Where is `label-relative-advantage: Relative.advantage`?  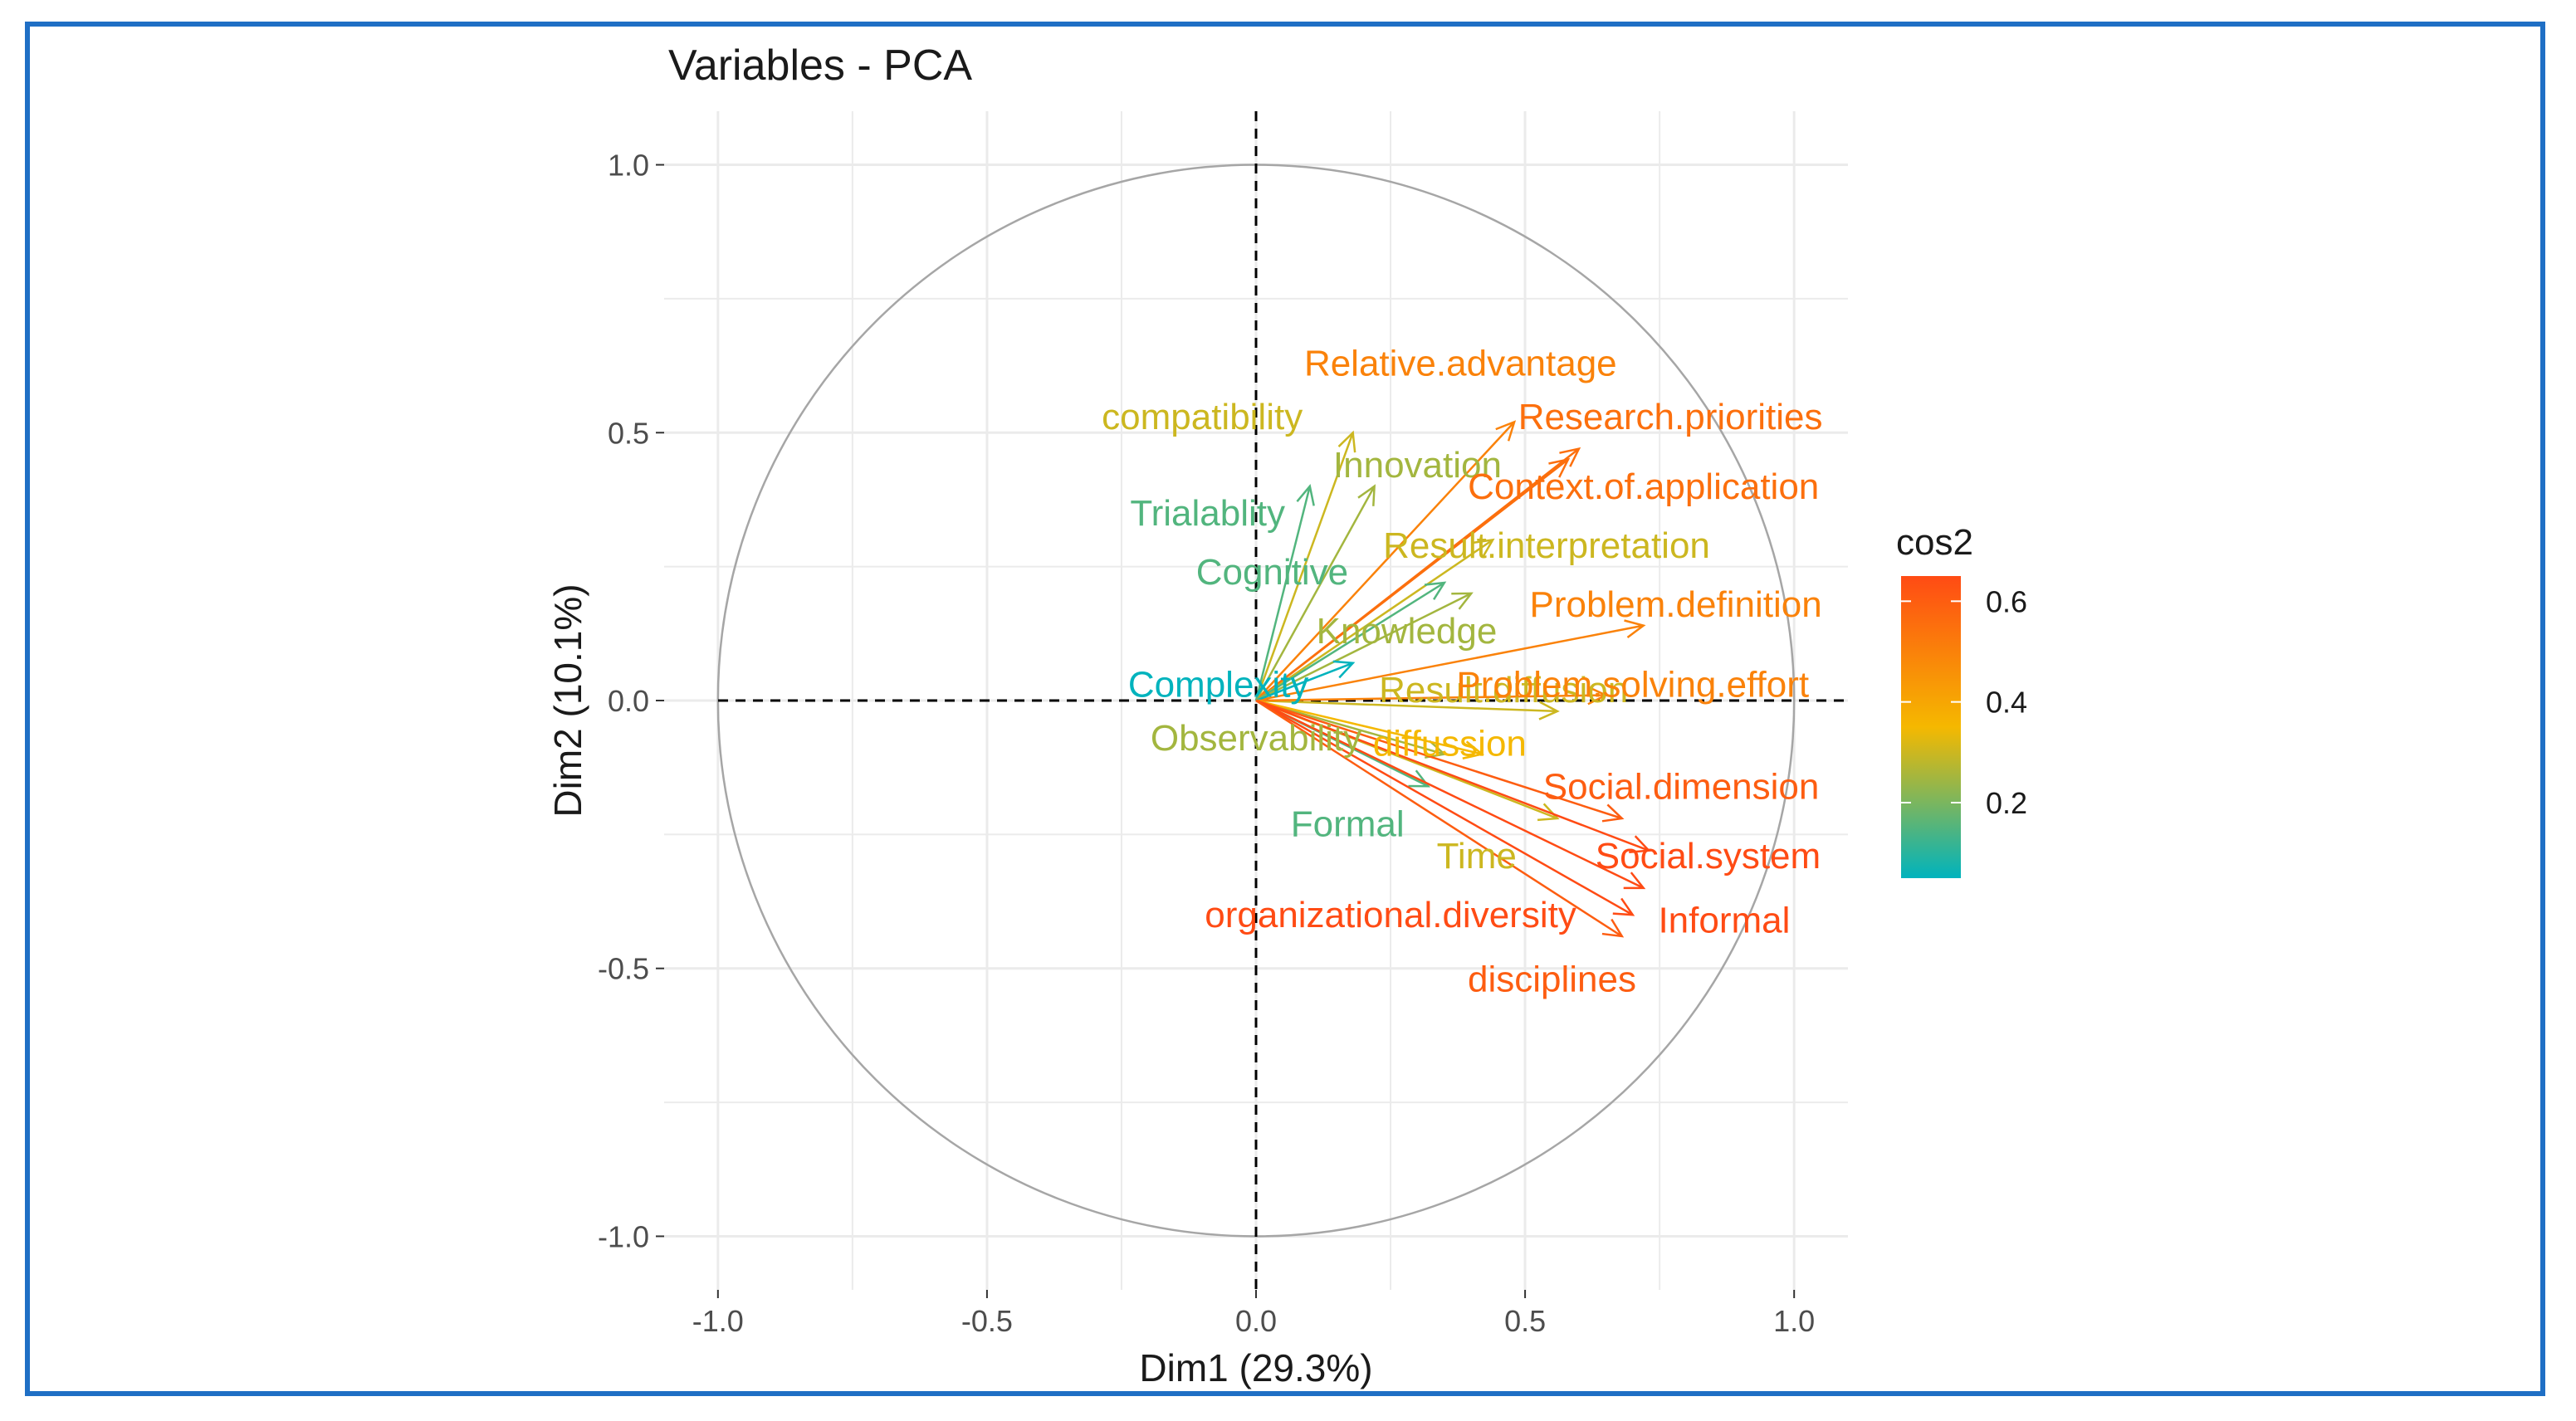
label-relative-advantage: Relative.advantage is located at coordinates (1460, 363).